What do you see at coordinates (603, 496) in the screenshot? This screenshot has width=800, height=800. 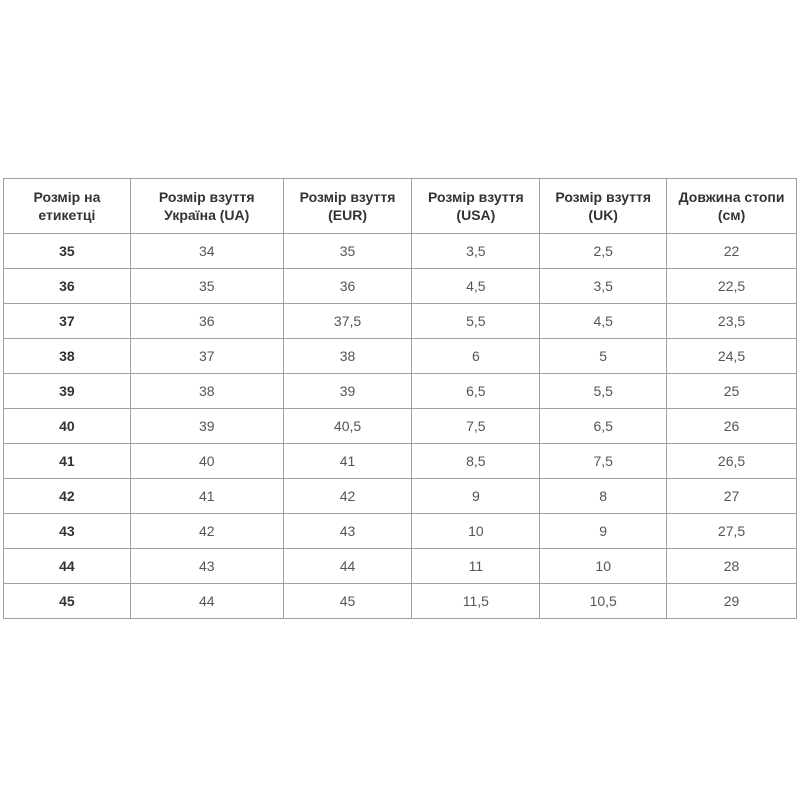 I see `table-cell: 8` at bounding box center [603, 496].